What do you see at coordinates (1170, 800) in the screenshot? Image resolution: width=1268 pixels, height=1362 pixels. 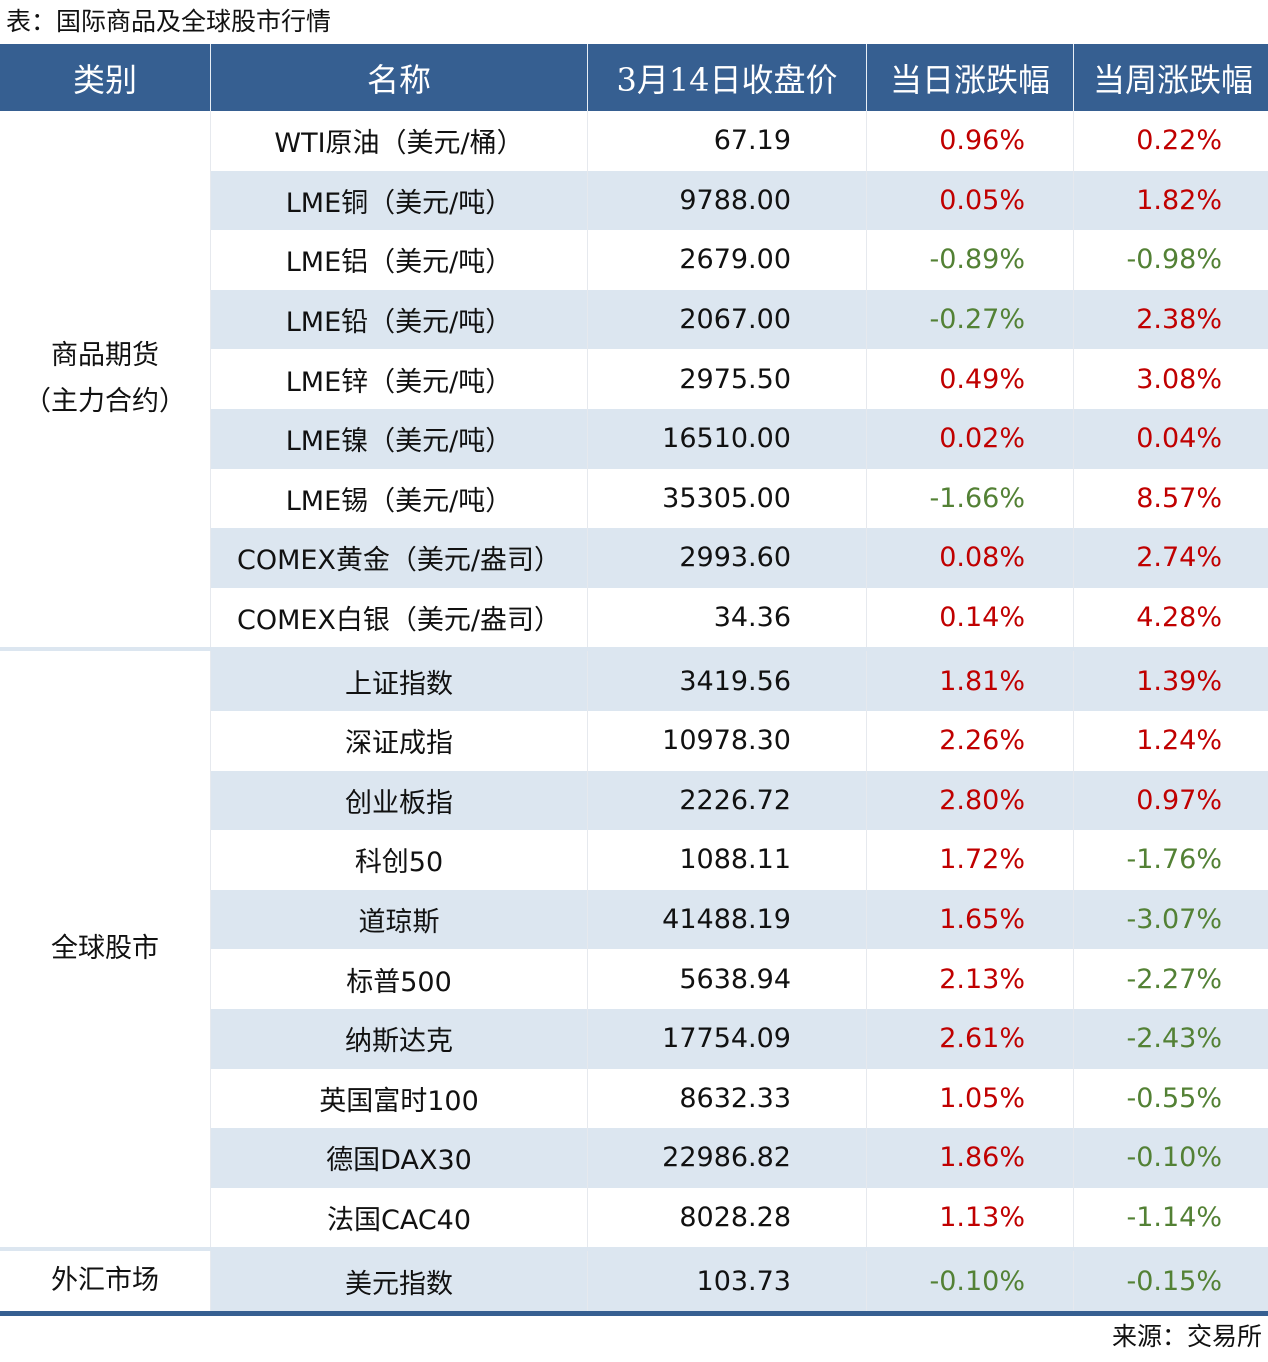 I see `week-change-cell: 0.97%` at bounding box center [1170, 800].